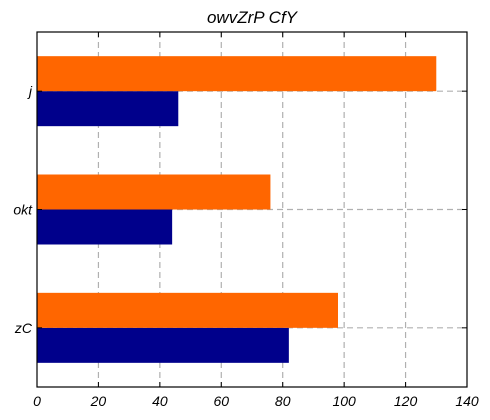  Describe the element at coordinates (344, 401) in the screenshot. I see `x-tick-label-5: 100` at that location.